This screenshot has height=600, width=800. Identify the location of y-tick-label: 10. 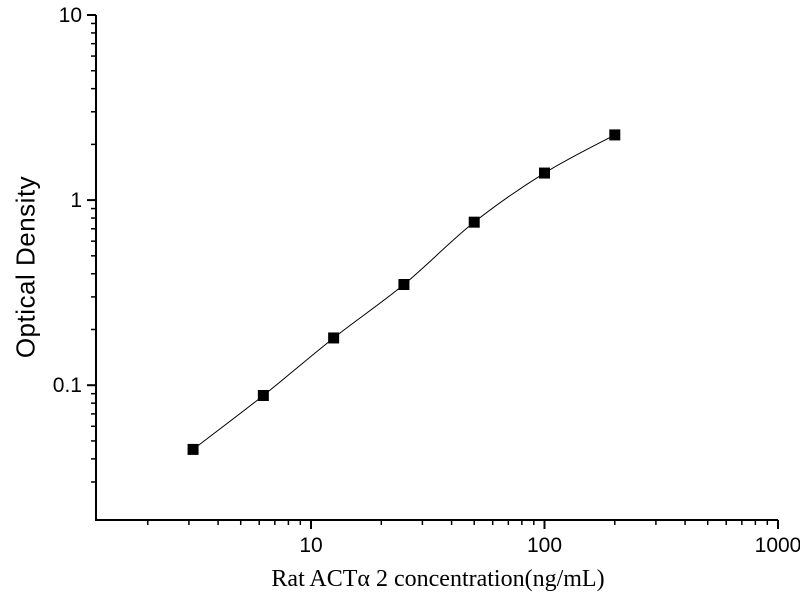
(70, 15).